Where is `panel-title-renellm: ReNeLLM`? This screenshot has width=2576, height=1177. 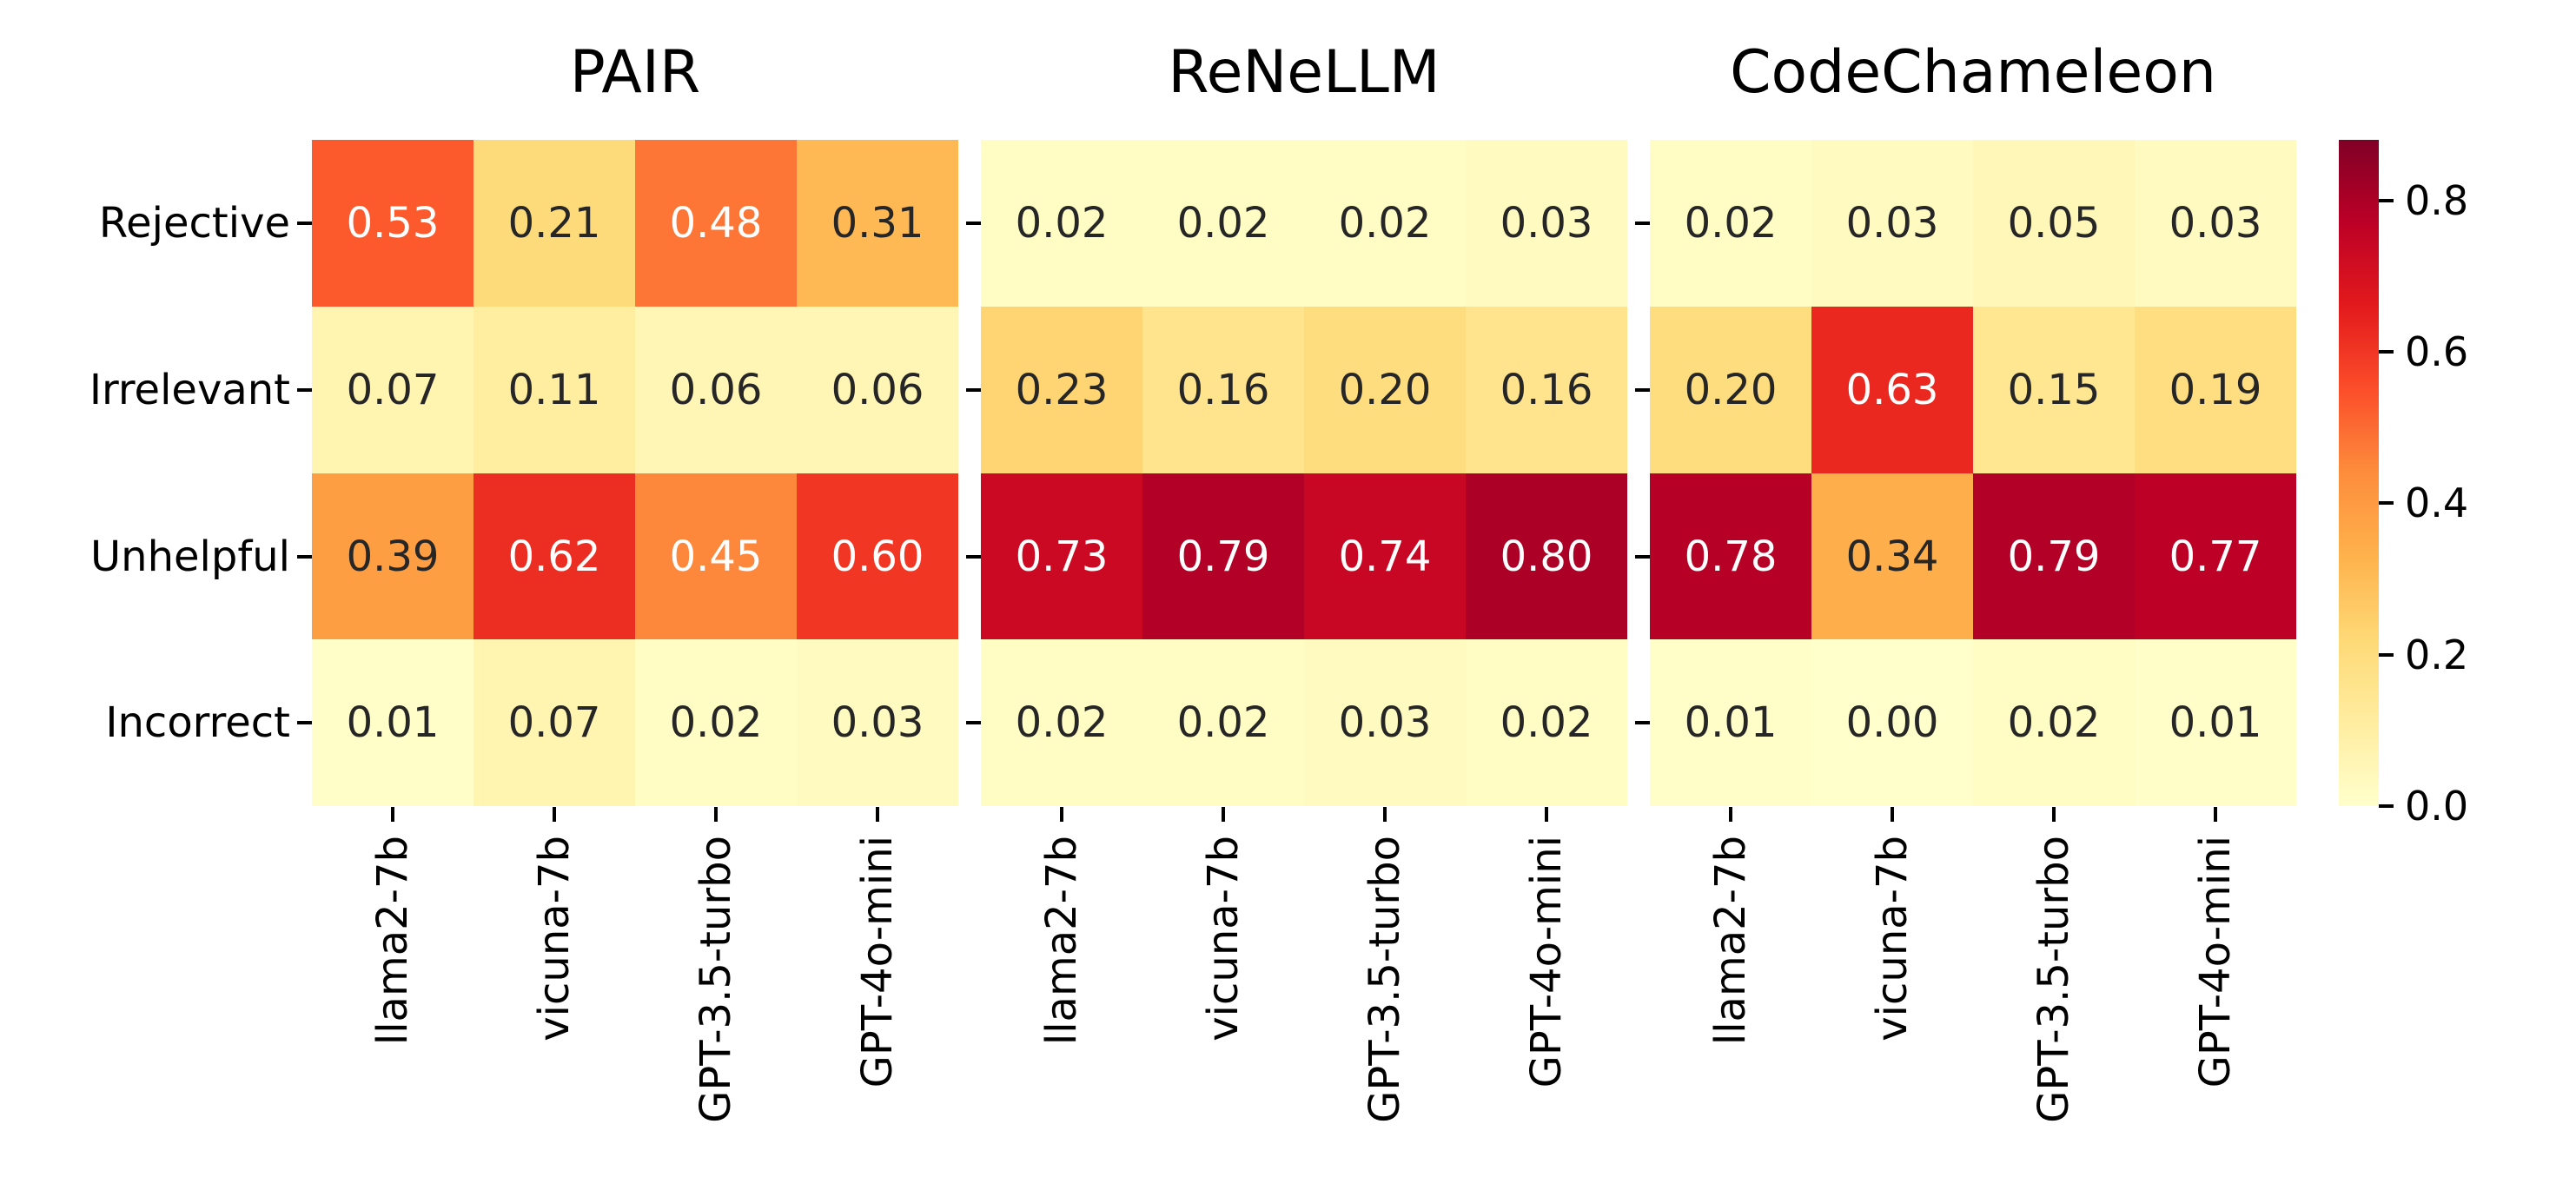
panel-title-renellm: ReNeLLM is located at coordinates (1304, 73).